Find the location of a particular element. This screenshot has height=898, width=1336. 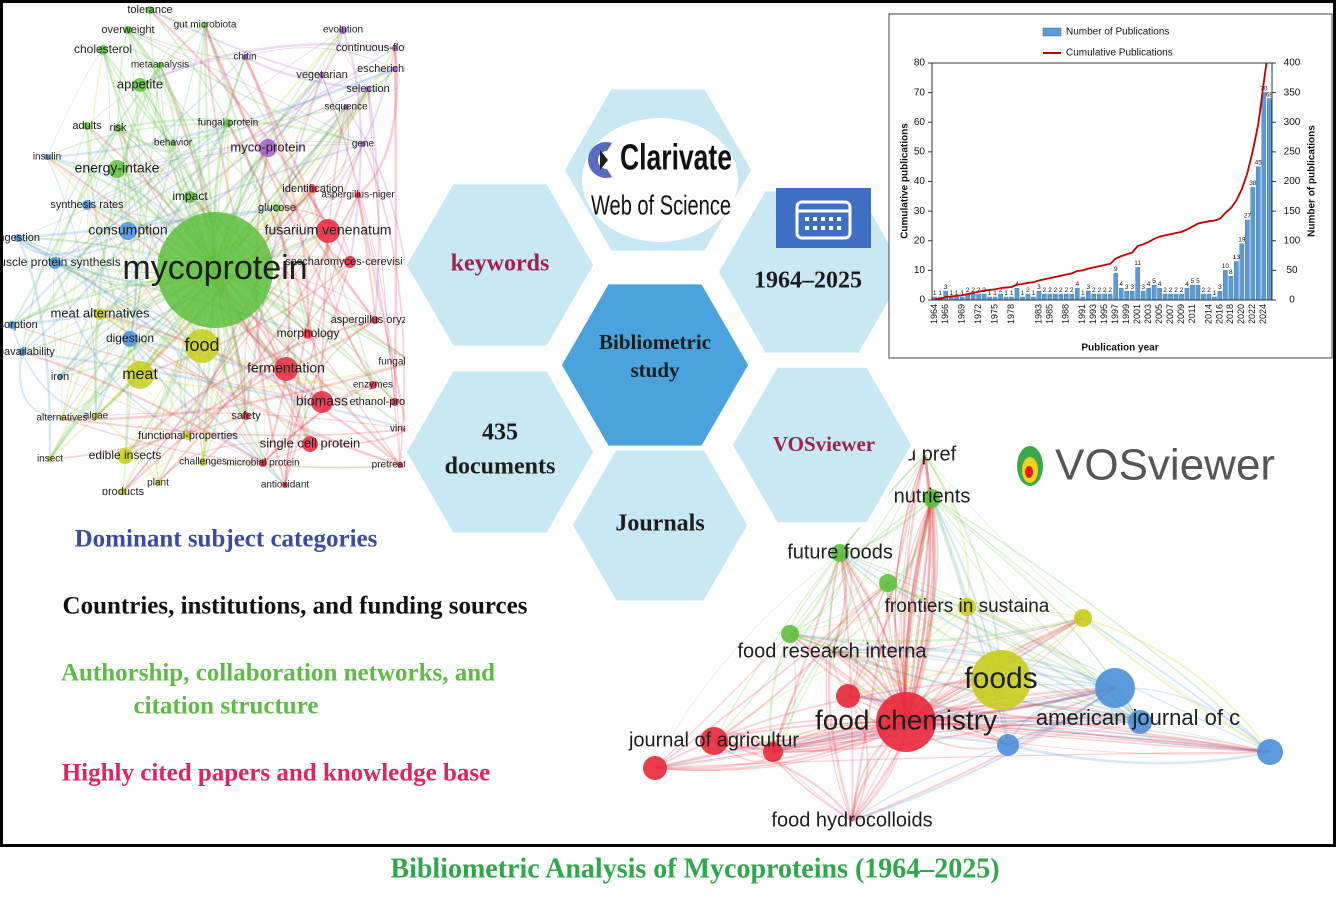

node-label: pretreatment is located at coordinates (400, 465).